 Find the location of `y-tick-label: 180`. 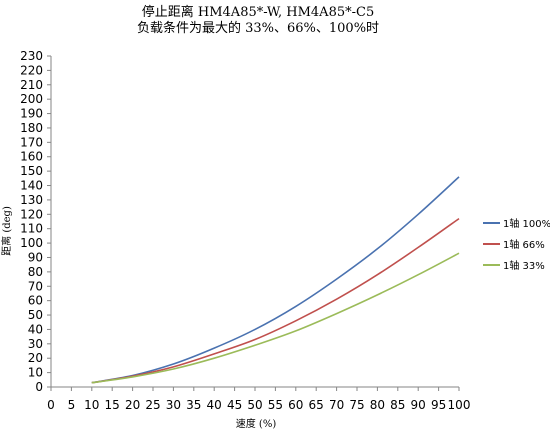

y-tick-label: 180 is located at coordinates (31, 128).